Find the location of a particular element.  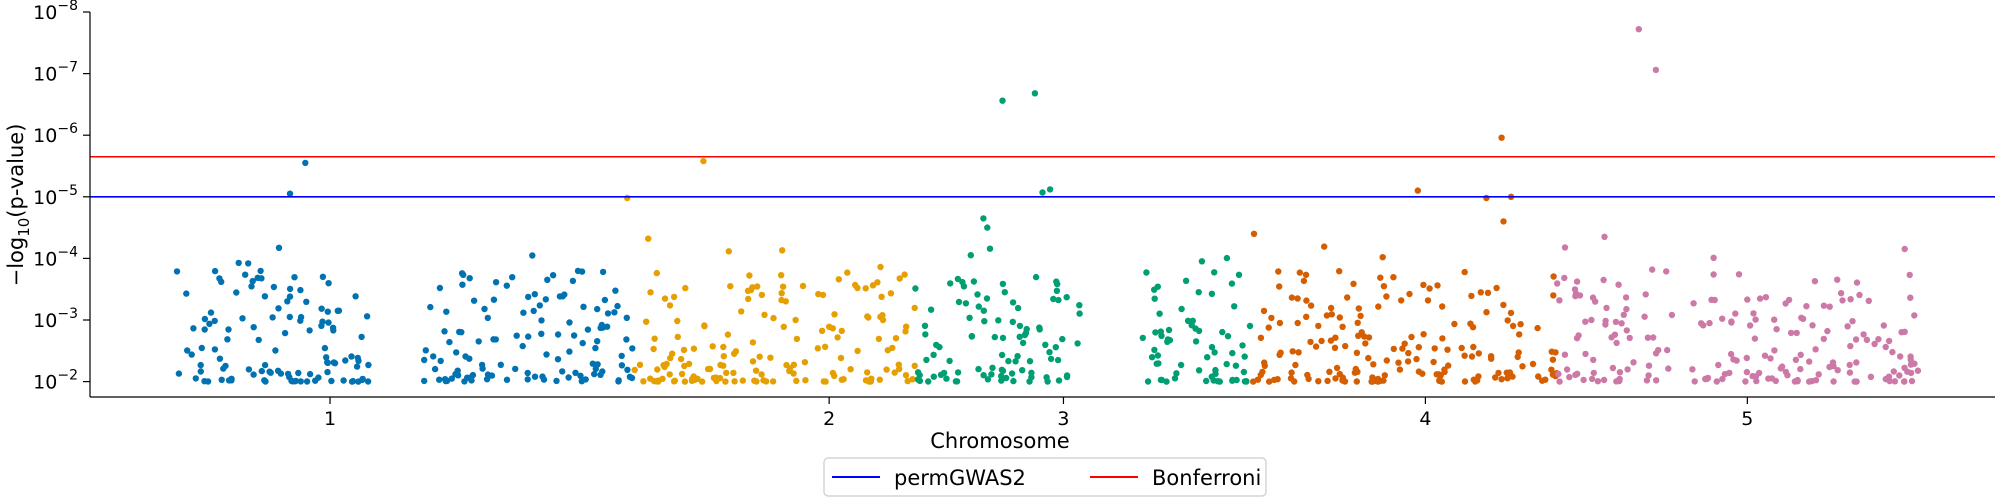

y-axis-ticks: 10−8 10−7 10−6 10−5 10−4 10−3 10−2 is located at coordinates (61, 197).